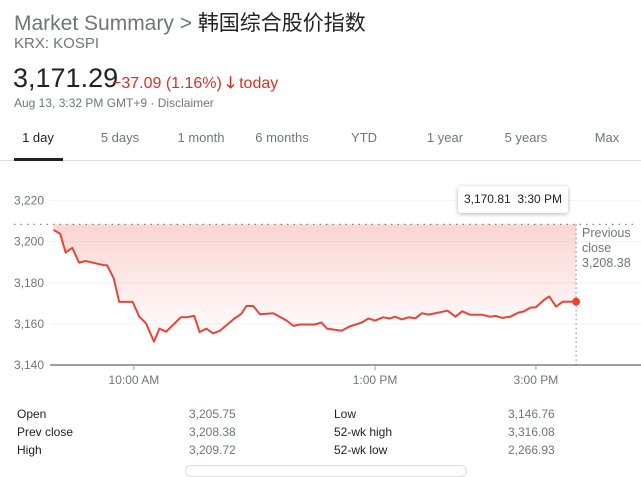  I want to click on current-price: 3,171.29, so click(66, 78).